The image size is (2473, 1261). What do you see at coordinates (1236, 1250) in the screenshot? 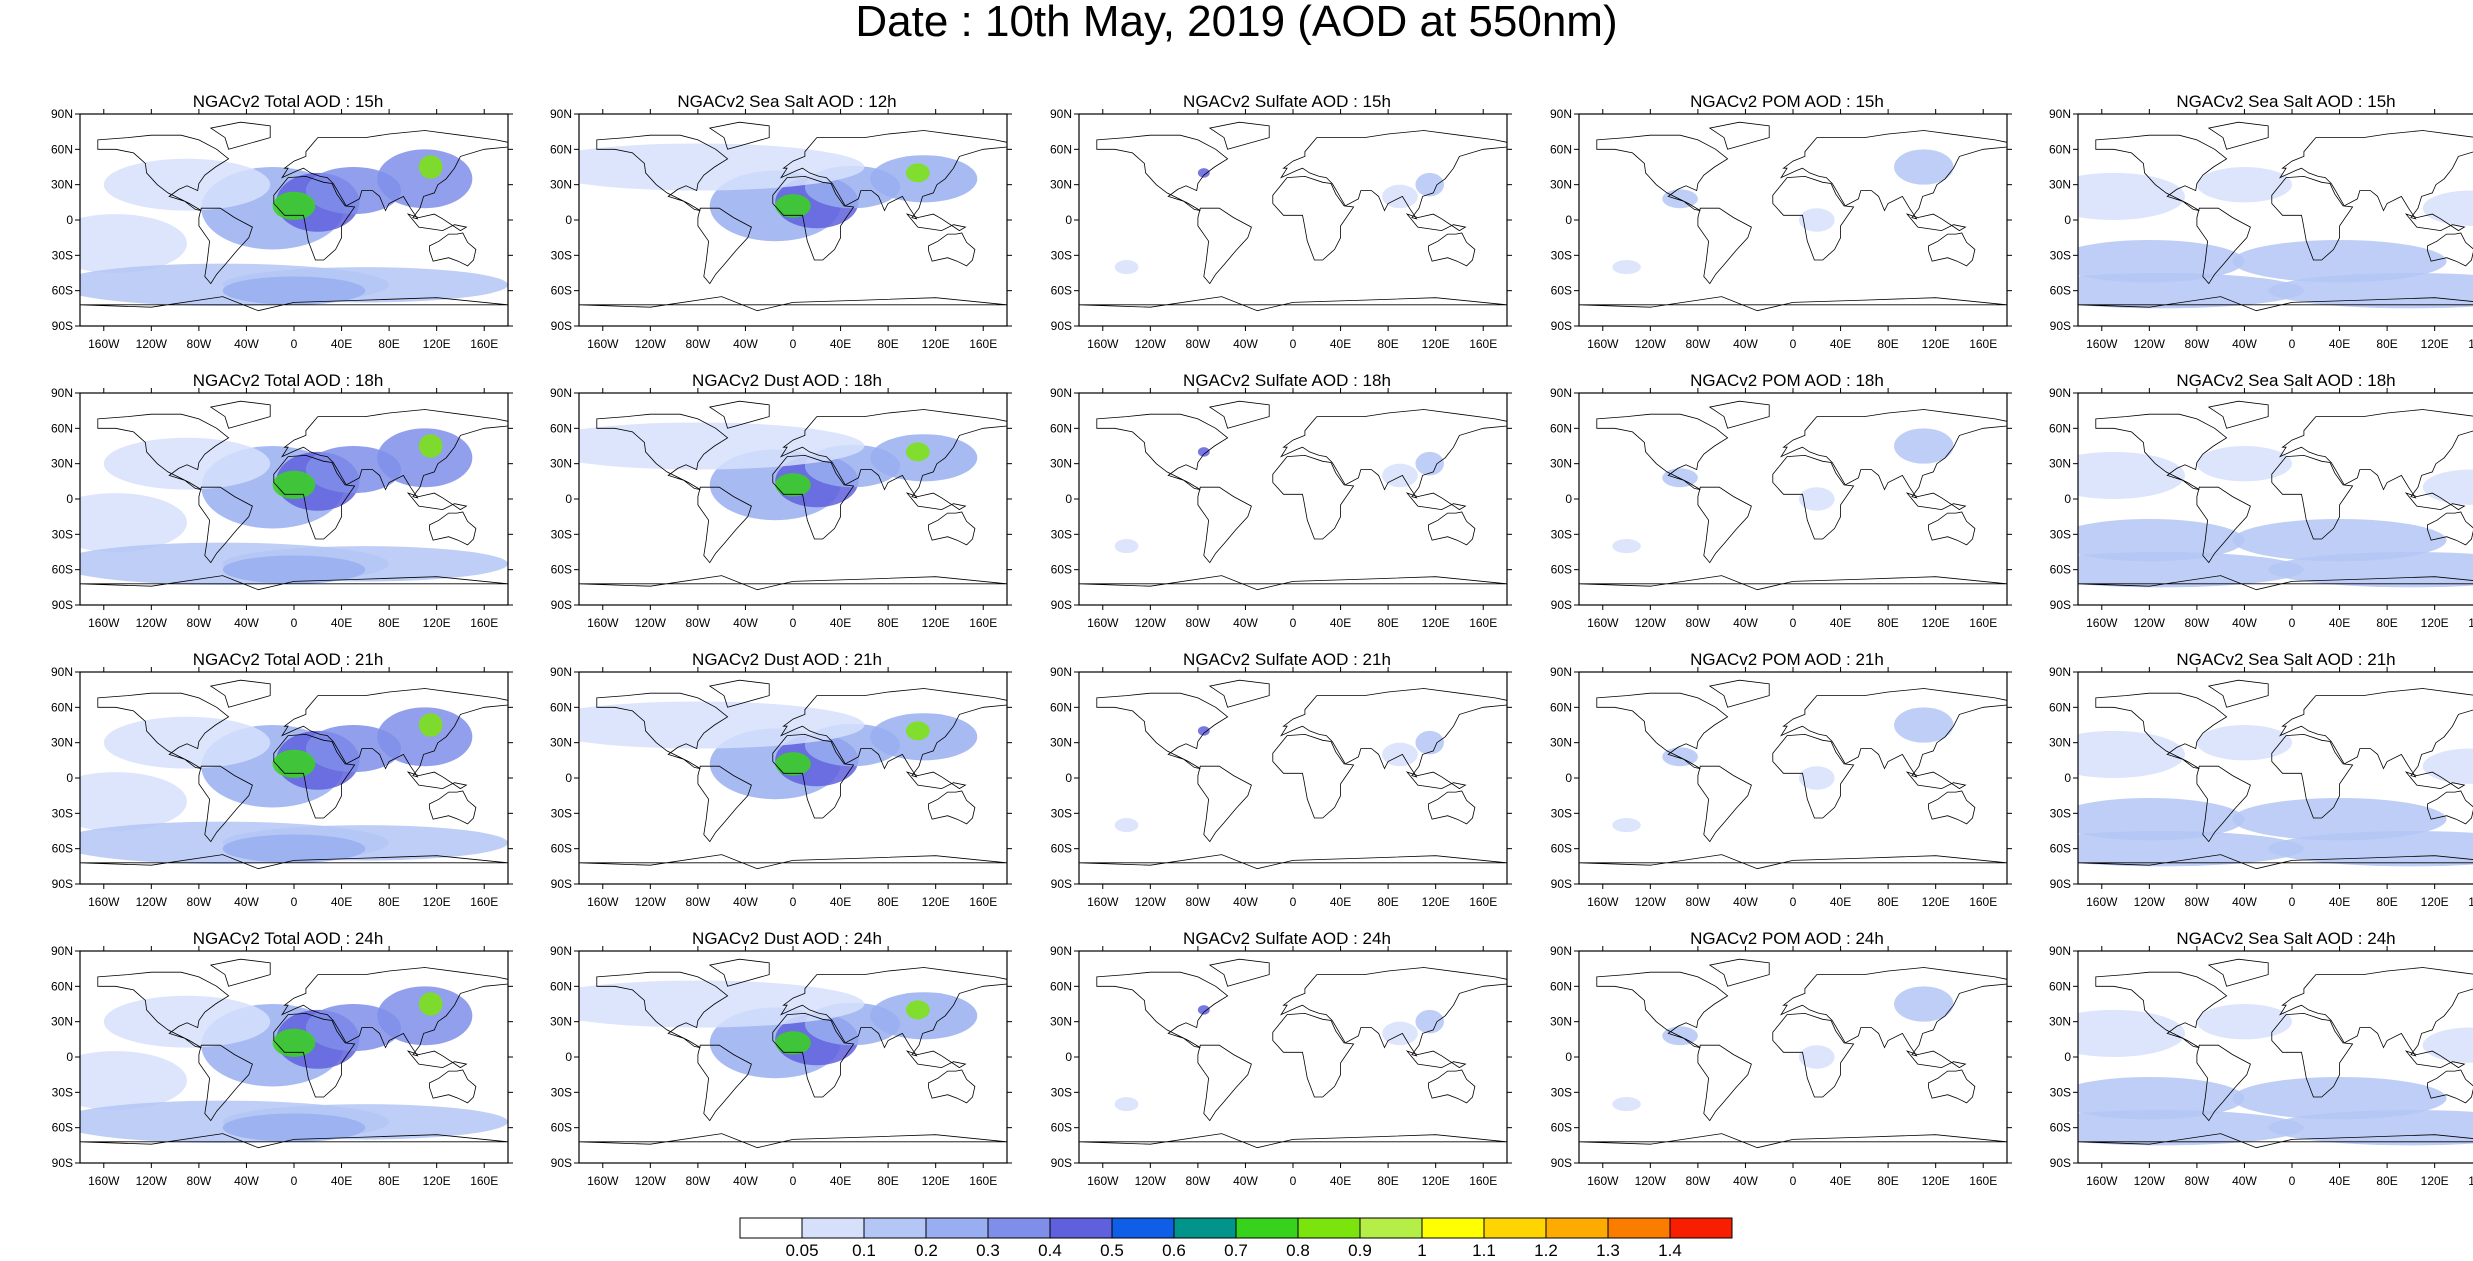
I see `colorbar-label: 0.7` at bounding box center [1236, 1250].